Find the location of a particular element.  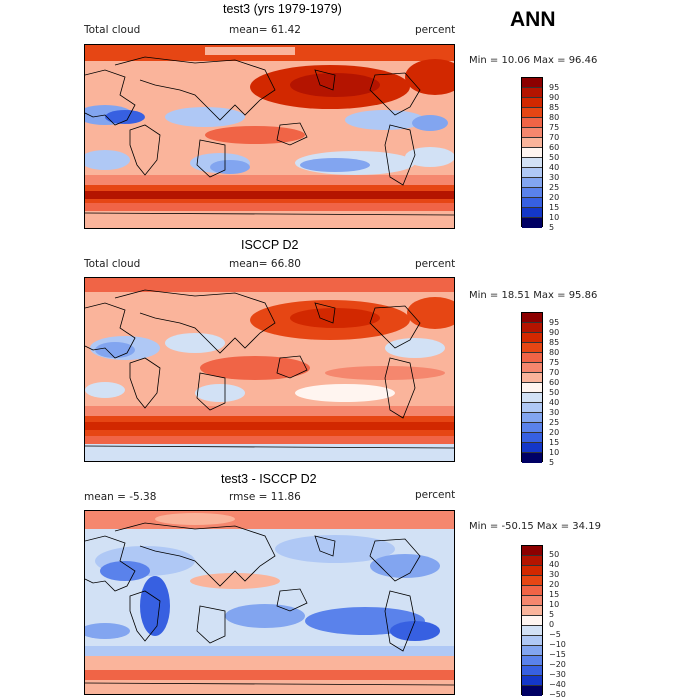

panel-2-title: ISCCP D2 is located at coordinates (270, 245).